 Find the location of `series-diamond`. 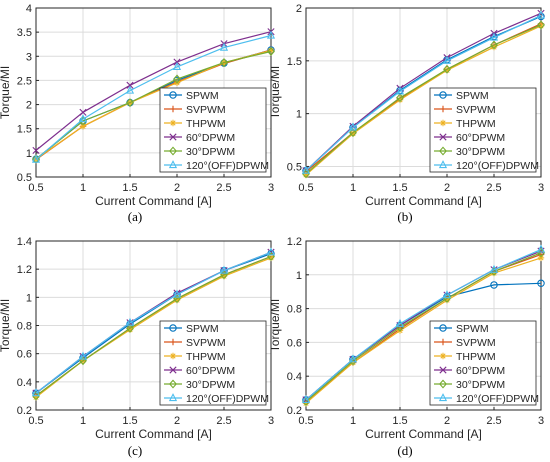

series-diamond is located at coordinates (153, 105).